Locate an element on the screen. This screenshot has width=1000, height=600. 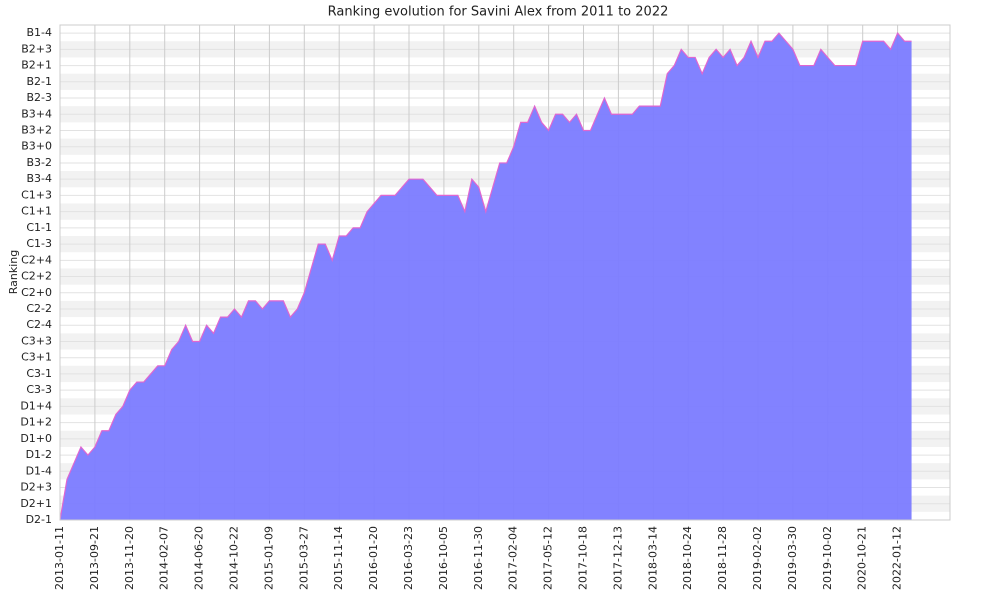
x-tick-label: 2013-09-21 is located at coordinates (94, 558).